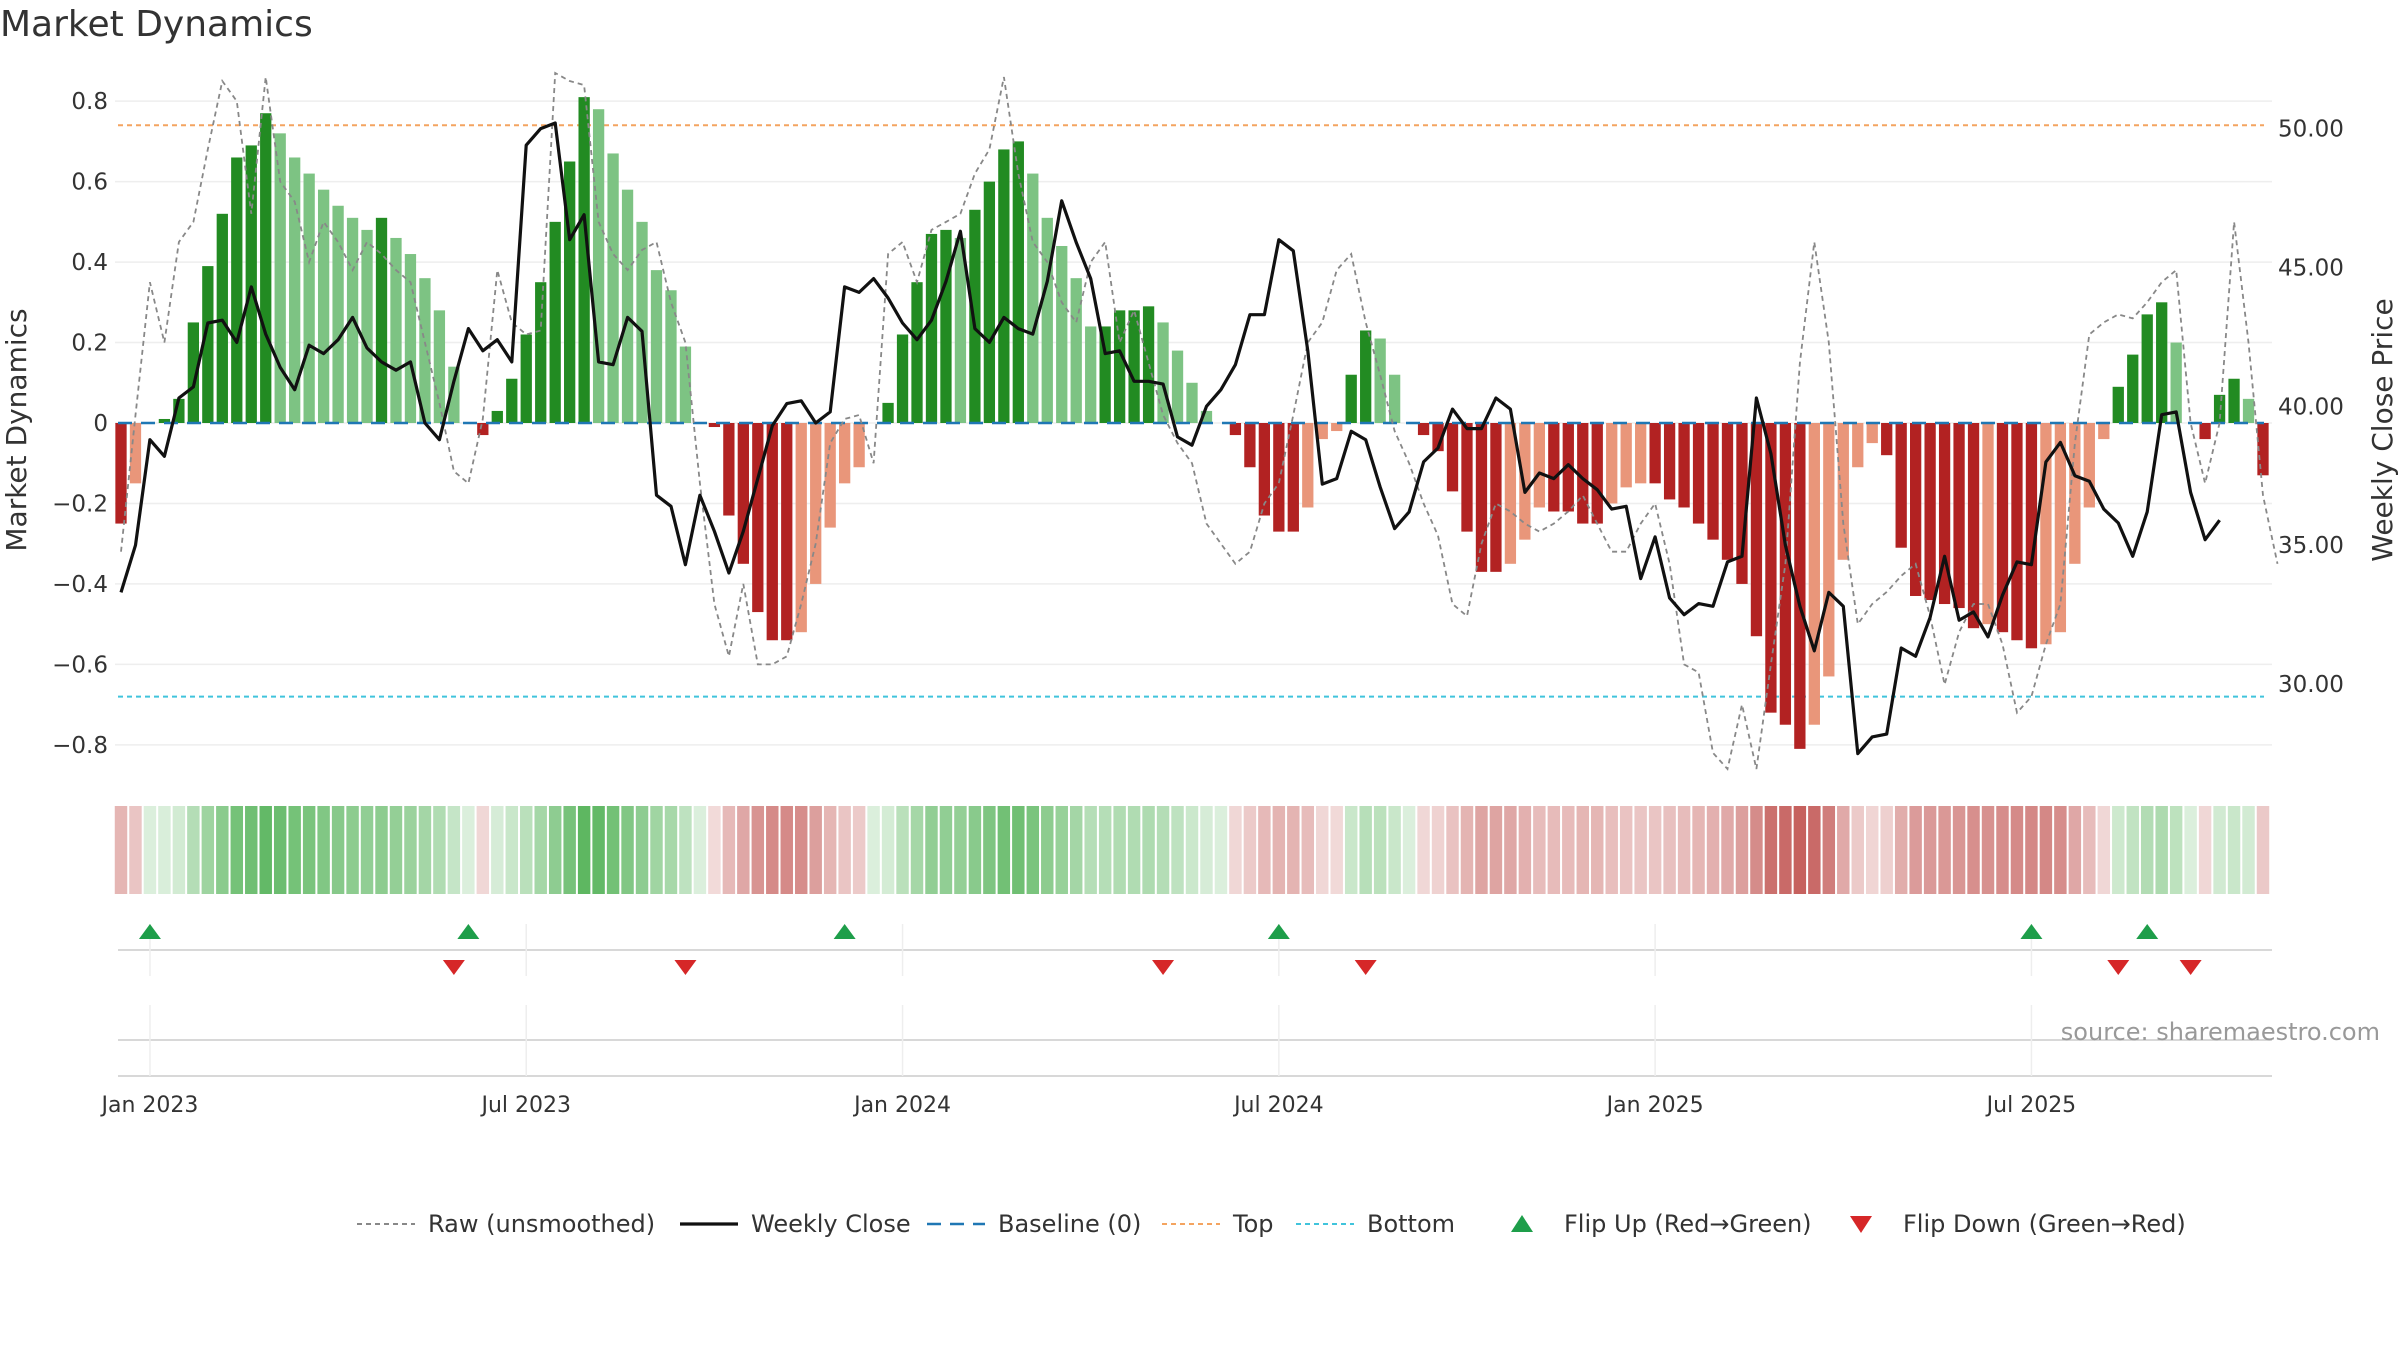 This screenshot has width=2400, height=1350. I want to click on legend-item-bottom: Bottom, so click(1375, 1224).